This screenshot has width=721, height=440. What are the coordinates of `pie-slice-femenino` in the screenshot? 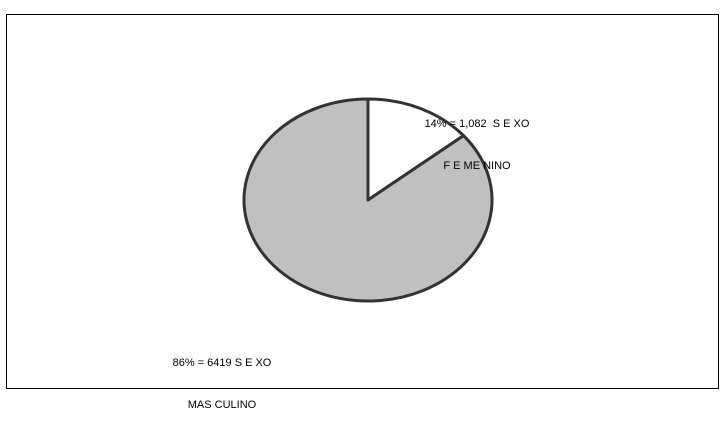 It's located at (416, 149).